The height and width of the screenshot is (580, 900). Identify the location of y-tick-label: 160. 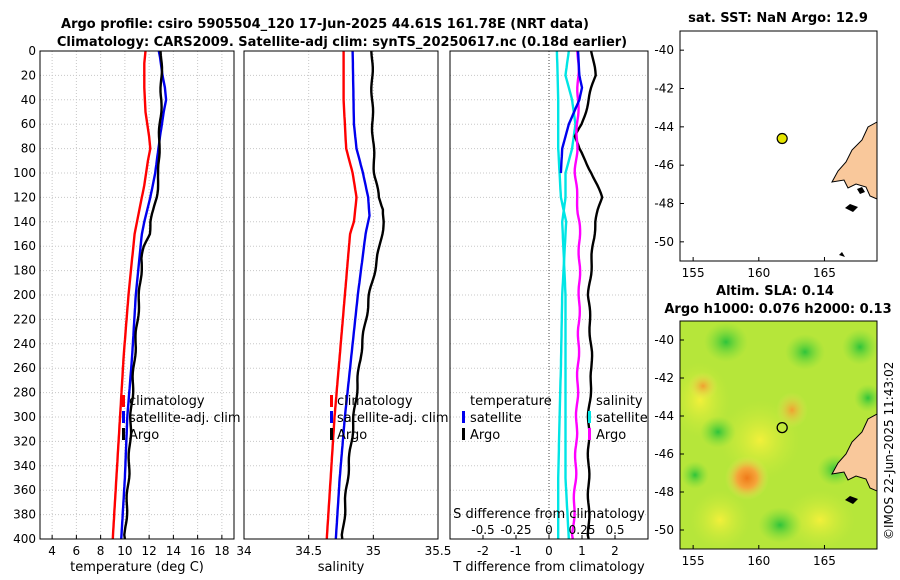
(24, 246).